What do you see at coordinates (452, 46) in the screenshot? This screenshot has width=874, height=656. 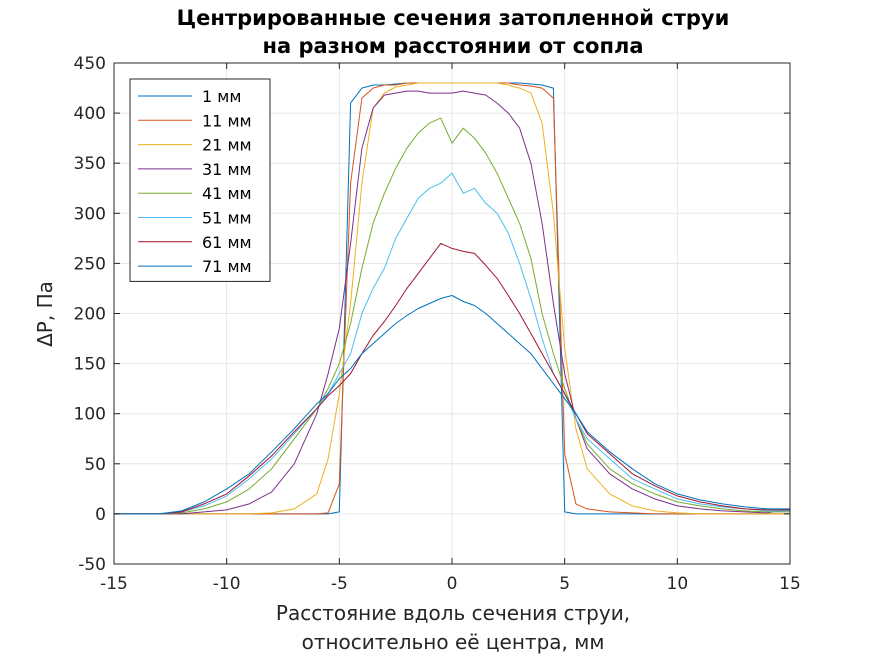 I see `chart-title-line-2: на разном расстоянии от сопла` at bounding box center [452, 46].